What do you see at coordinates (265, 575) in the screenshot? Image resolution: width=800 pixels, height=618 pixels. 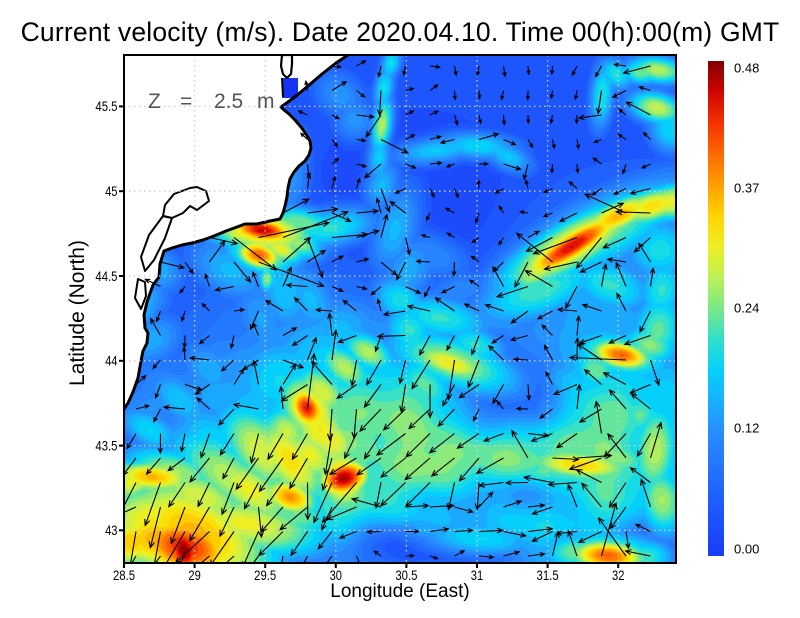 I see `svg-text: 29.5` at bounding box center [265, 575].